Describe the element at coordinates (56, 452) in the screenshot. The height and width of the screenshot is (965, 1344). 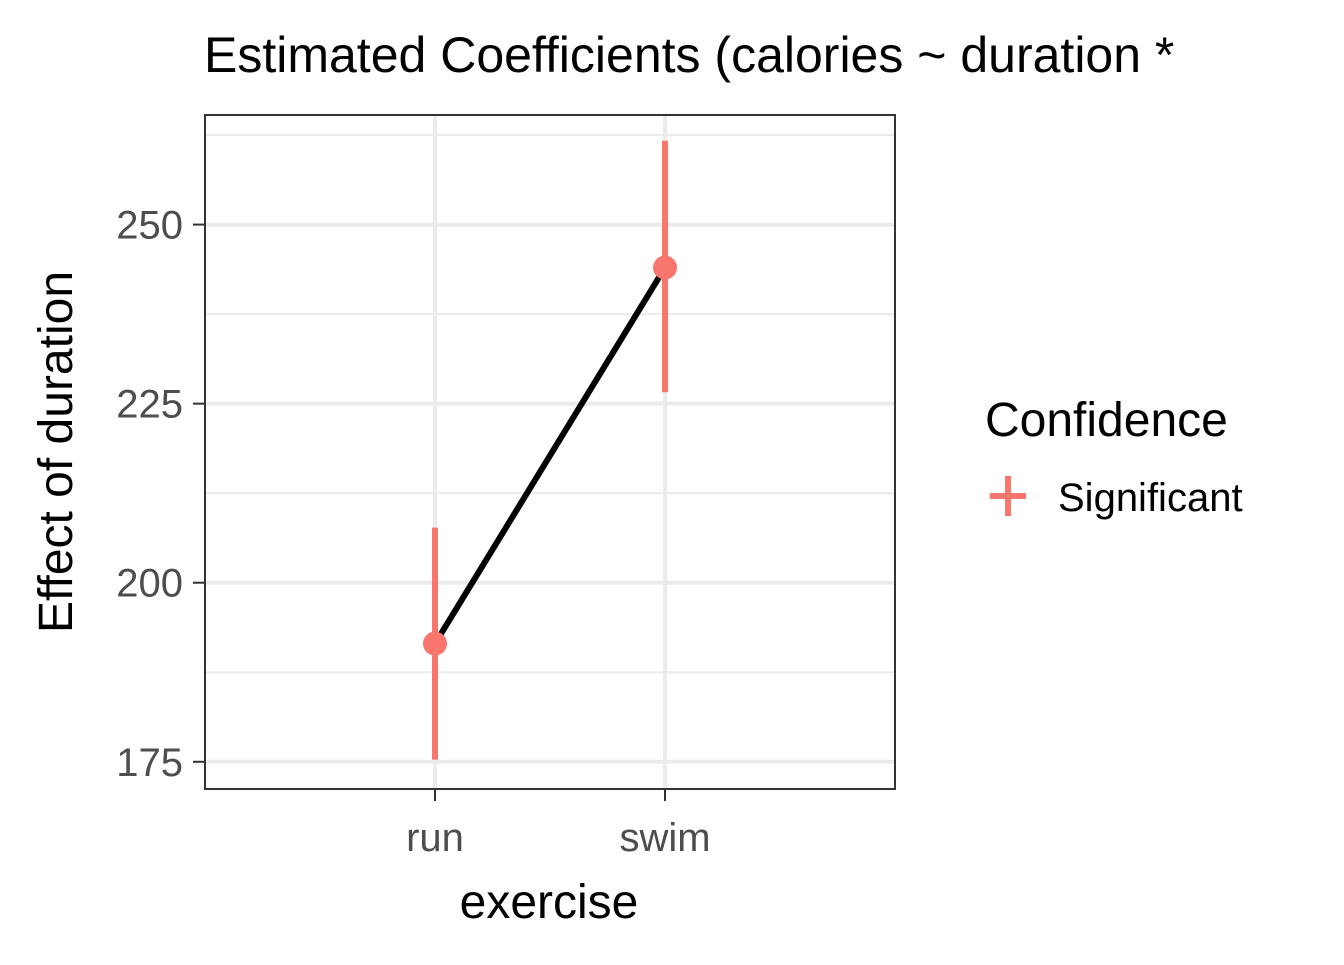
I see `y-axis-title: Effect of duration` at that location.